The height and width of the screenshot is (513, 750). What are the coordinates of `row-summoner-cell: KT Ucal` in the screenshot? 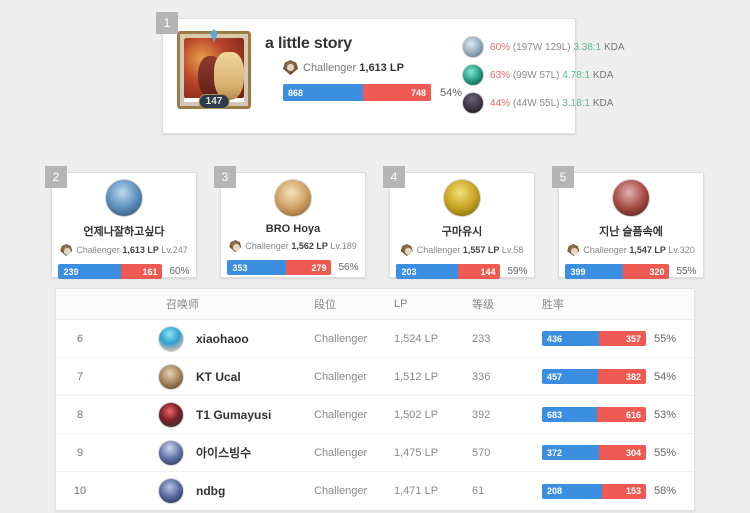 It's located at (209, 376).